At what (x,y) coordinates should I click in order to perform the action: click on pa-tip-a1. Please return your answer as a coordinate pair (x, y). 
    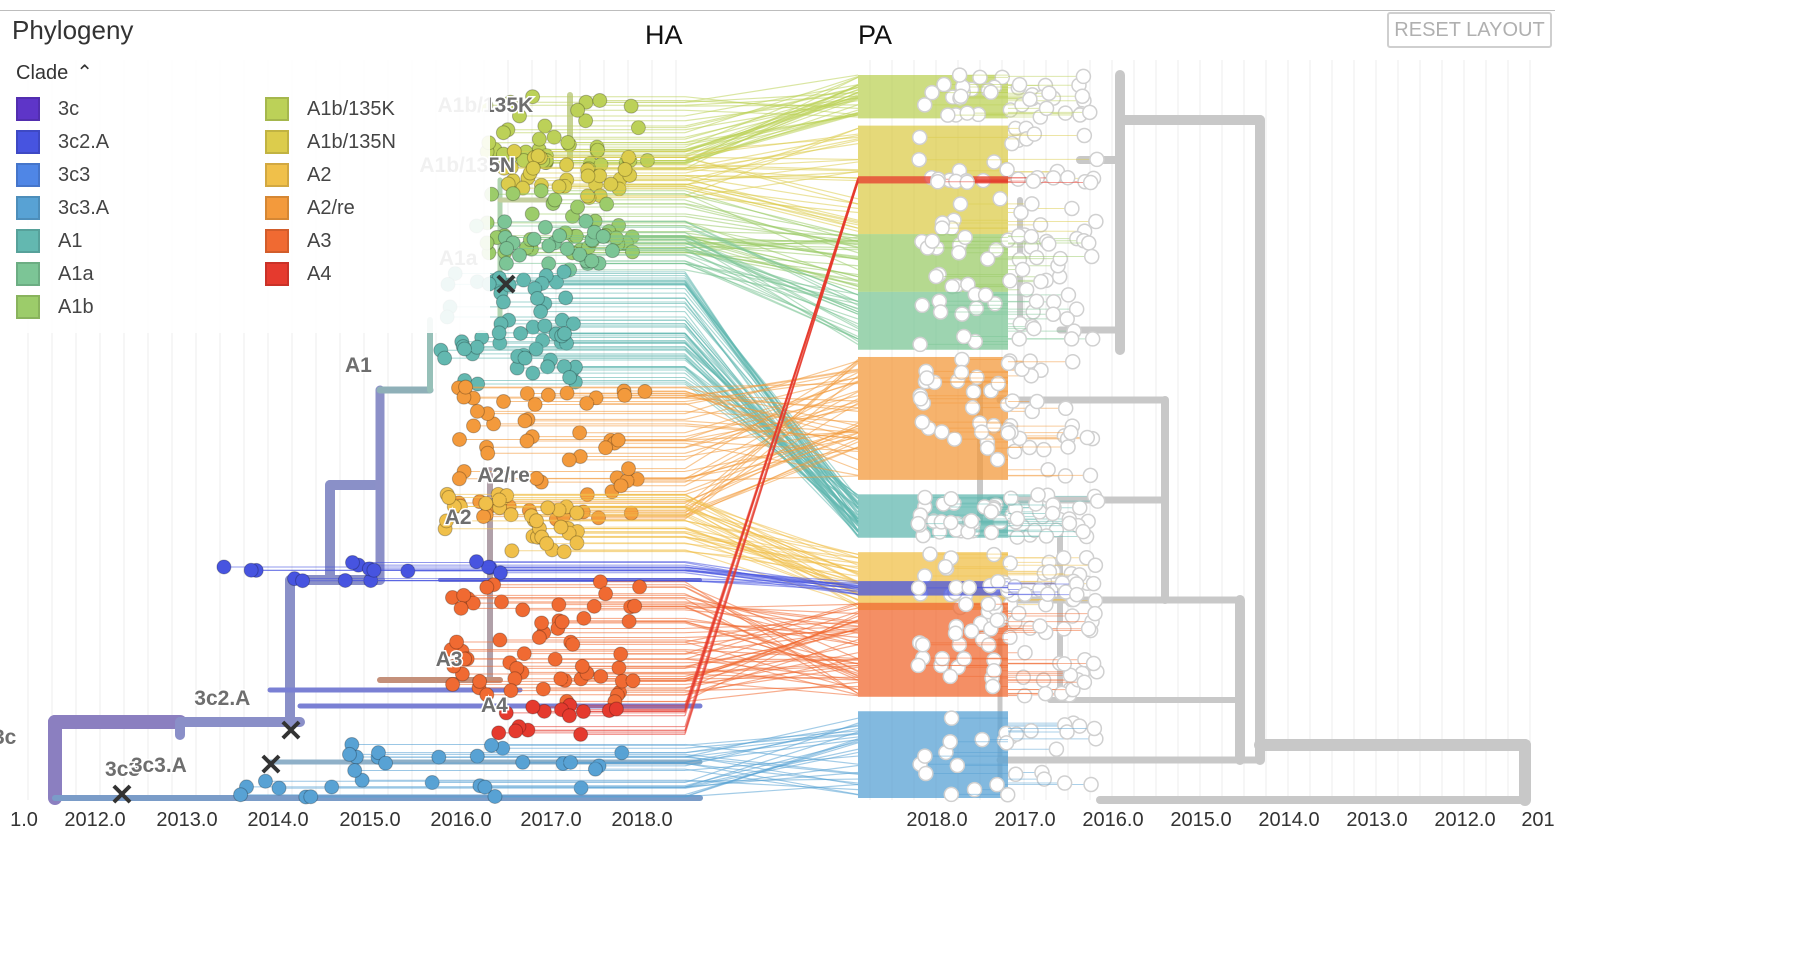
    Looking at the image, I should click on (1046, 536).